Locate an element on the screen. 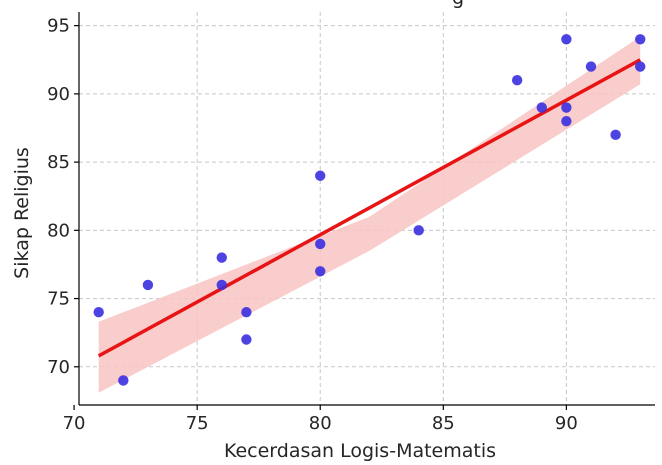 The image size is (662, 465). x-tick-label-1: 75 is located at coordinates (197, 423).